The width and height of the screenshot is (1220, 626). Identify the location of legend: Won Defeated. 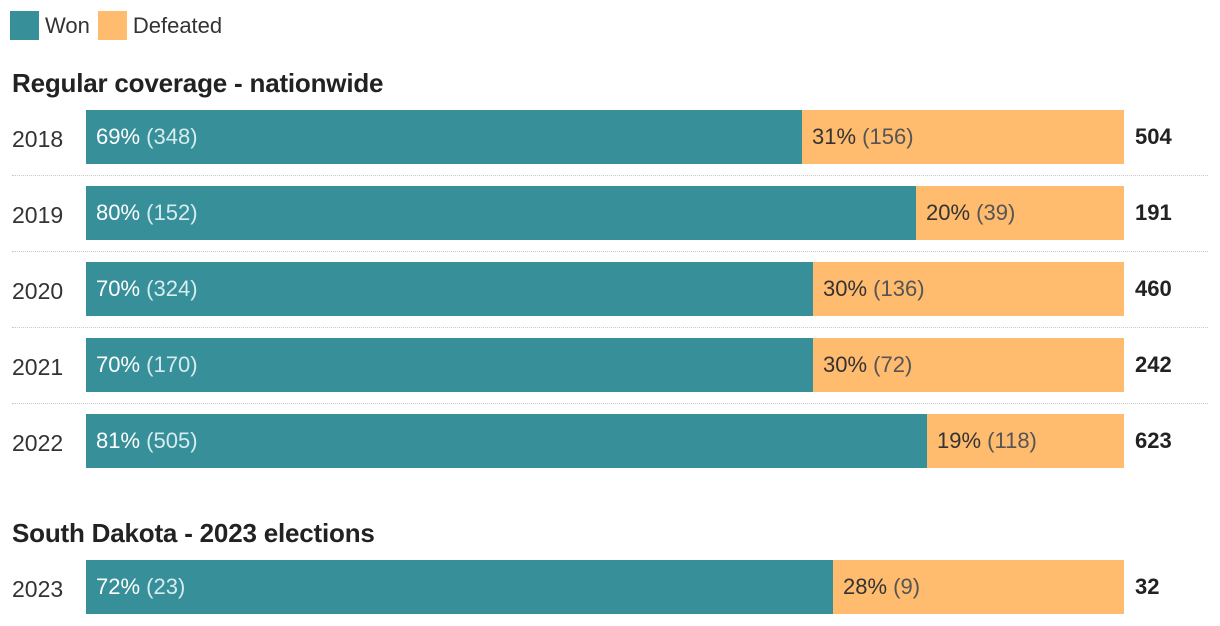
(120, 25).